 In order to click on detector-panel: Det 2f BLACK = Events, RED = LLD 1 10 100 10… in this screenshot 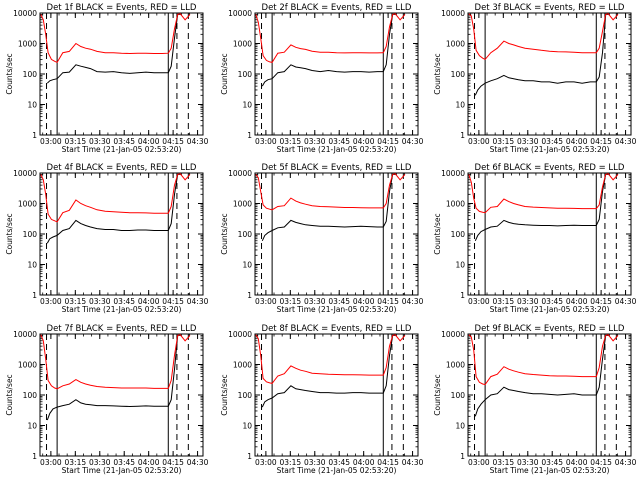, I will do `click(322, 78)`.